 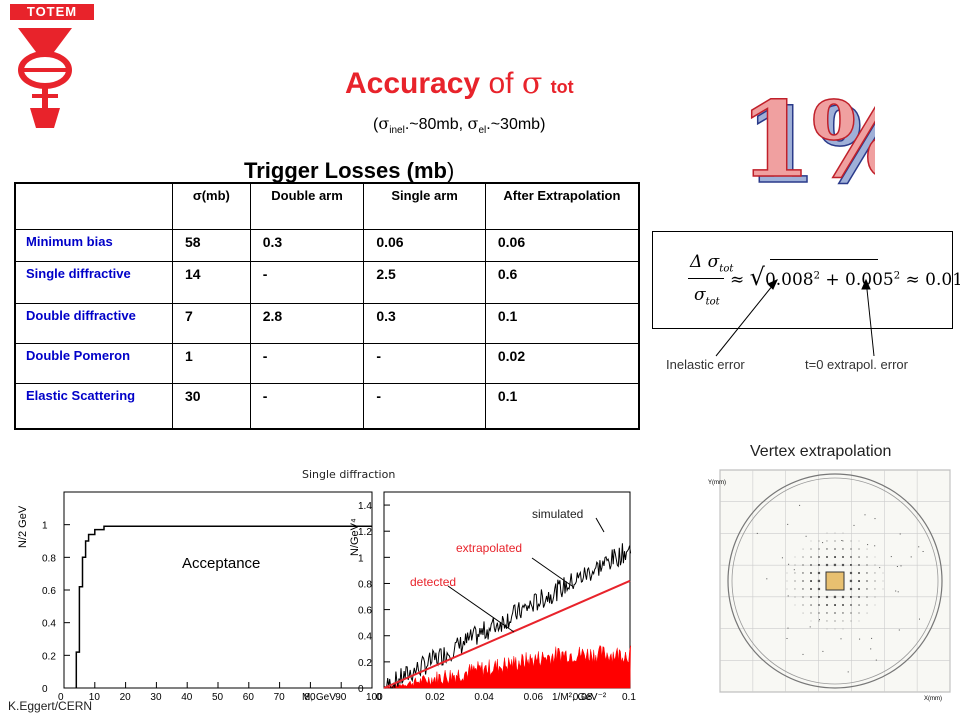 I want to click on acceptance-frame, so click(x=218, y=590).